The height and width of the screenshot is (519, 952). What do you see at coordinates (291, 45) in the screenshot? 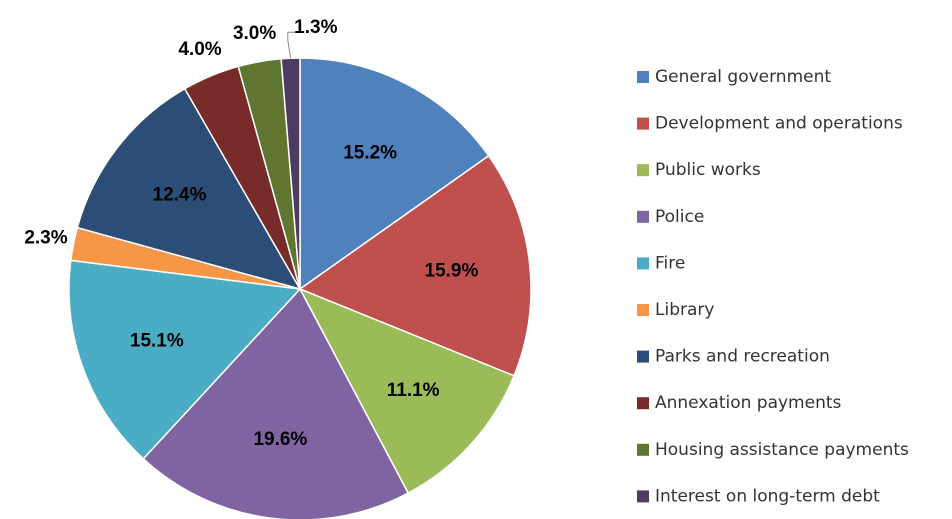
I see `leader-line` at bounding box center [291, 45].